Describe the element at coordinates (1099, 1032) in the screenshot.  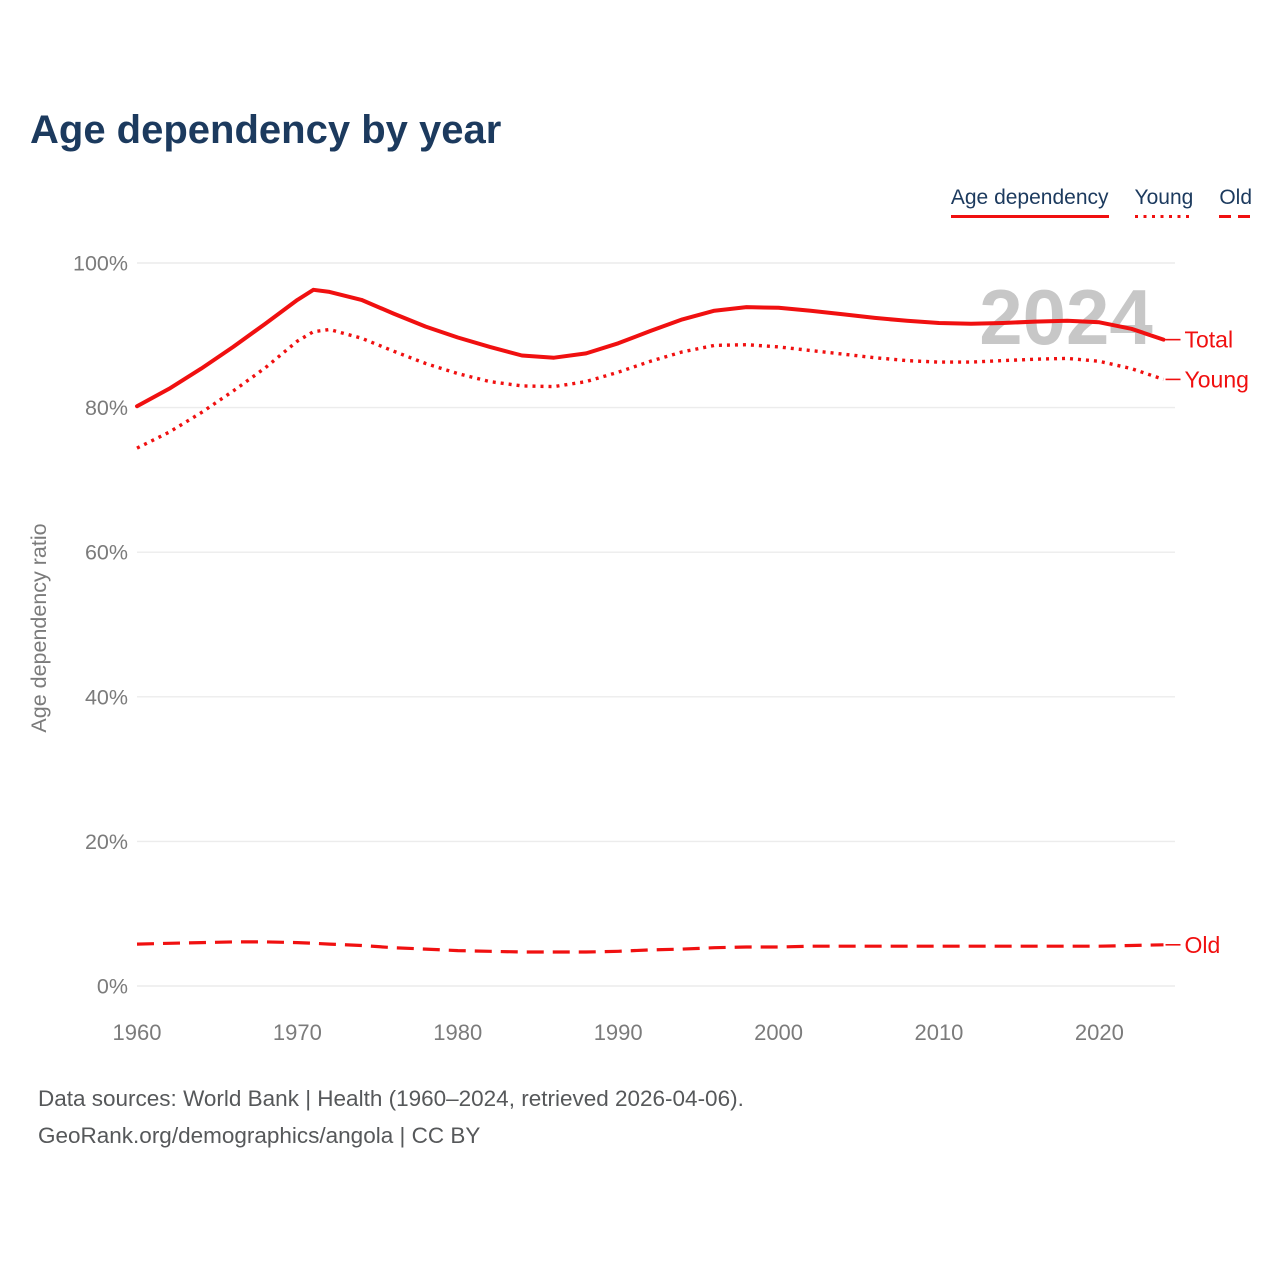
I see `x-tick-label: 2020` at that location.